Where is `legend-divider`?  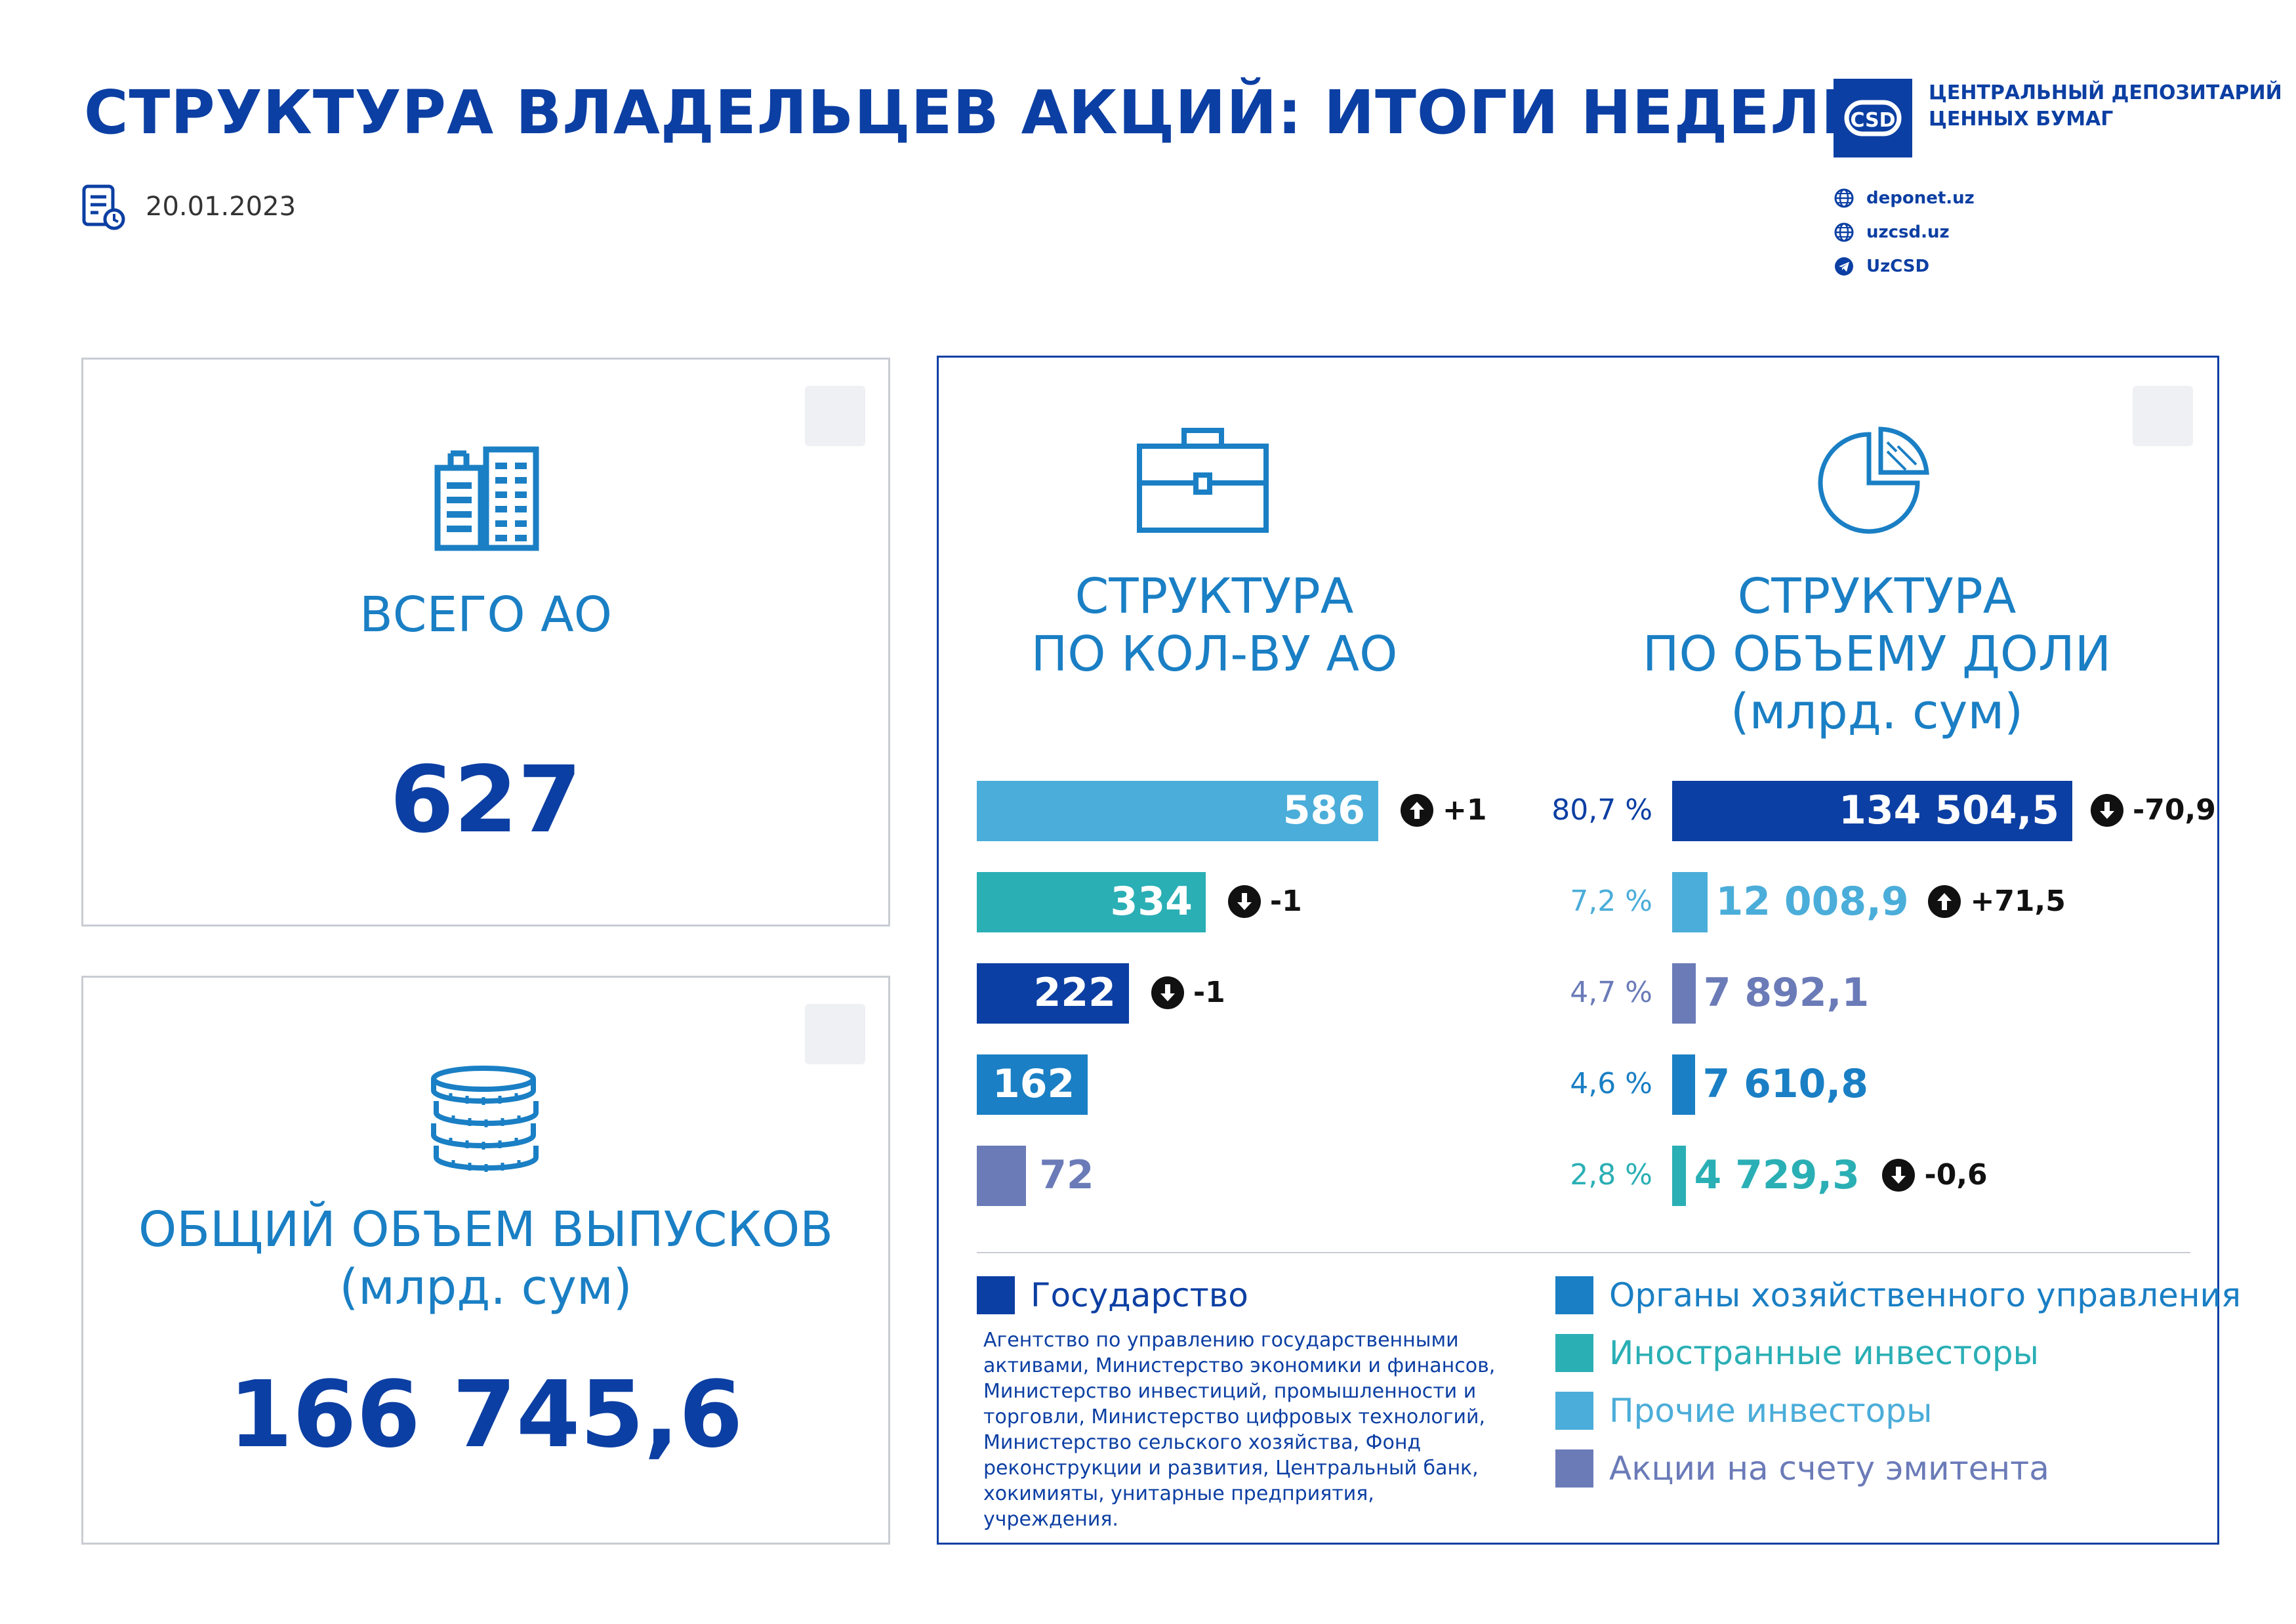 legend-divider is located at coordinates (1583, 1253).